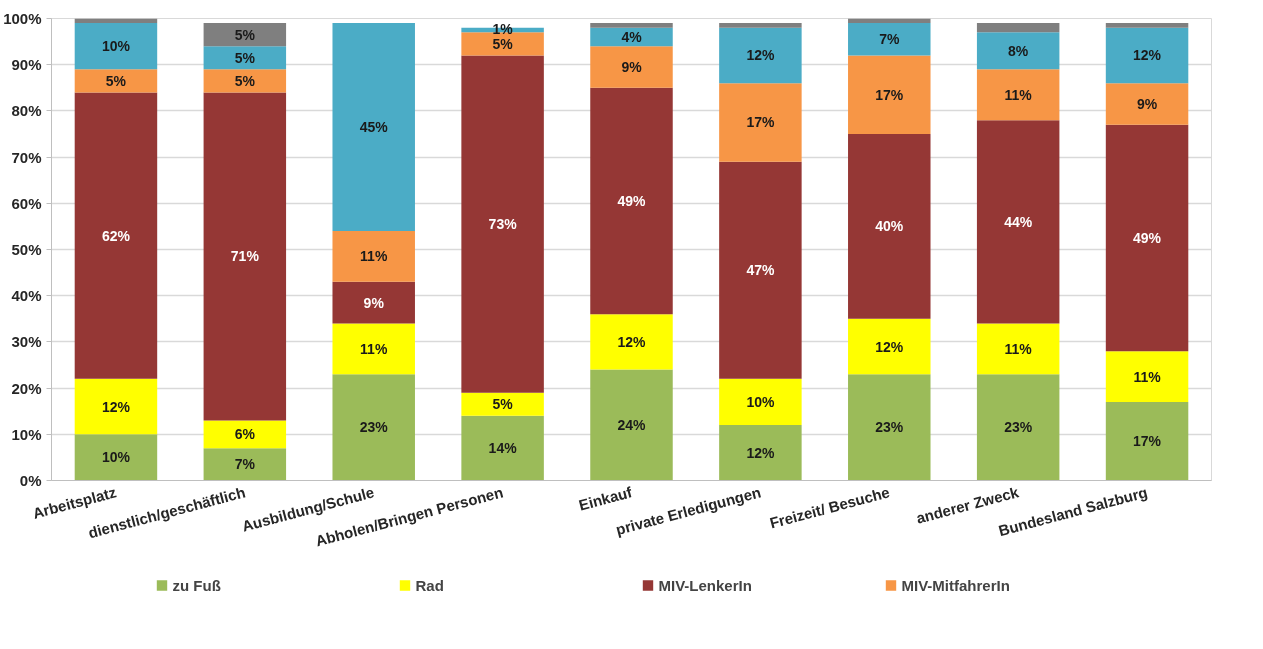 The height and width of the screenshot is (649, 1263). What do you see at coordinates (26, 157) in the screenshot?
I see `y-tick-label: 70%` at bounding box center [26, 157].